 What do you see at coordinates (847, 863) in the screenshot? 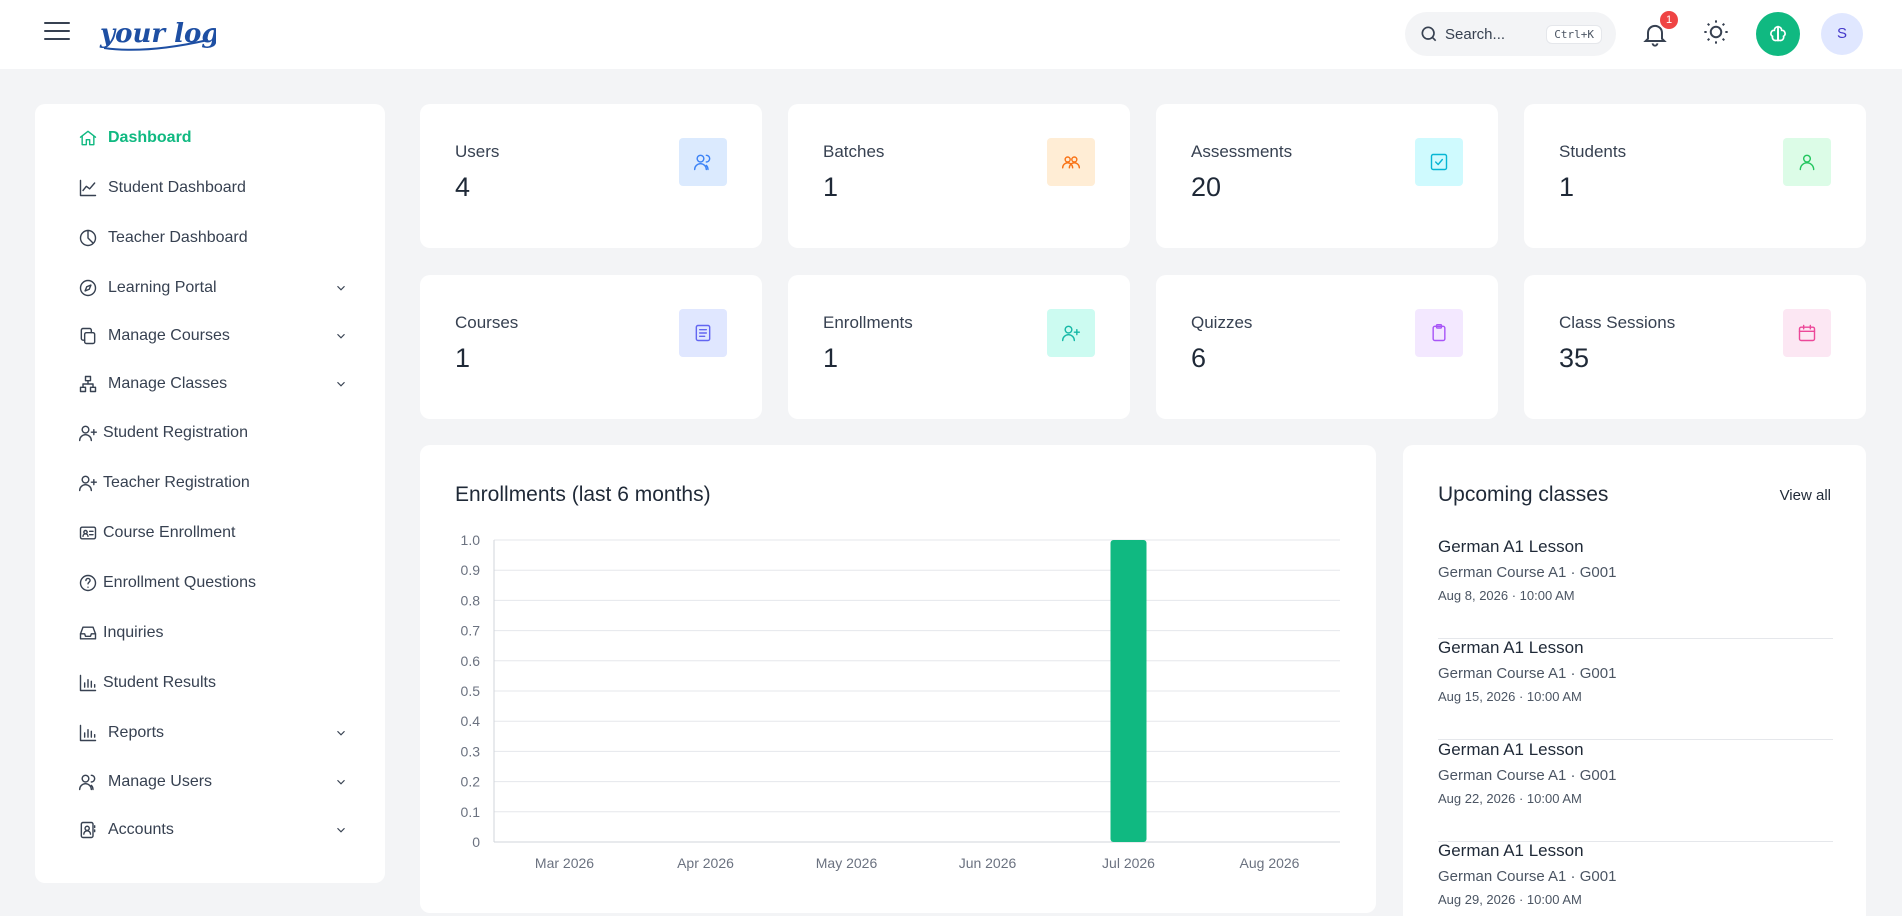
I see `x-tick-label: May 2026` at bounding box center [847, 863].